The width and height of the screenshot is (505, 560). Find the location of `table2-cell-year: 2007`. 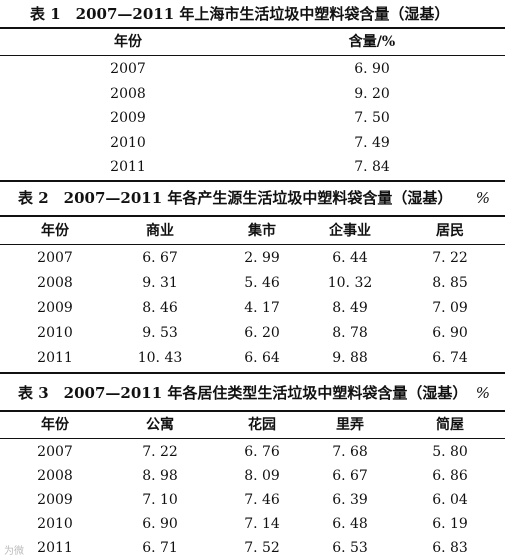

table2-cell-year: 2007 is located at coordinates (55, 258).